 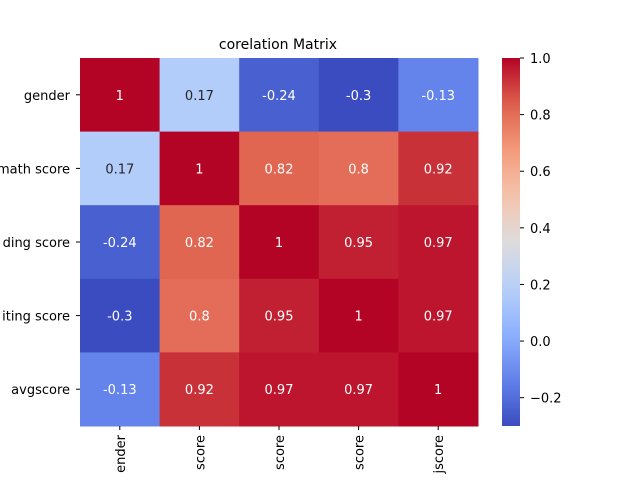 What do you see at coordinates (121, 453) in the screenshot?
I see `column-label: ender` at bounding box center [121, 453].